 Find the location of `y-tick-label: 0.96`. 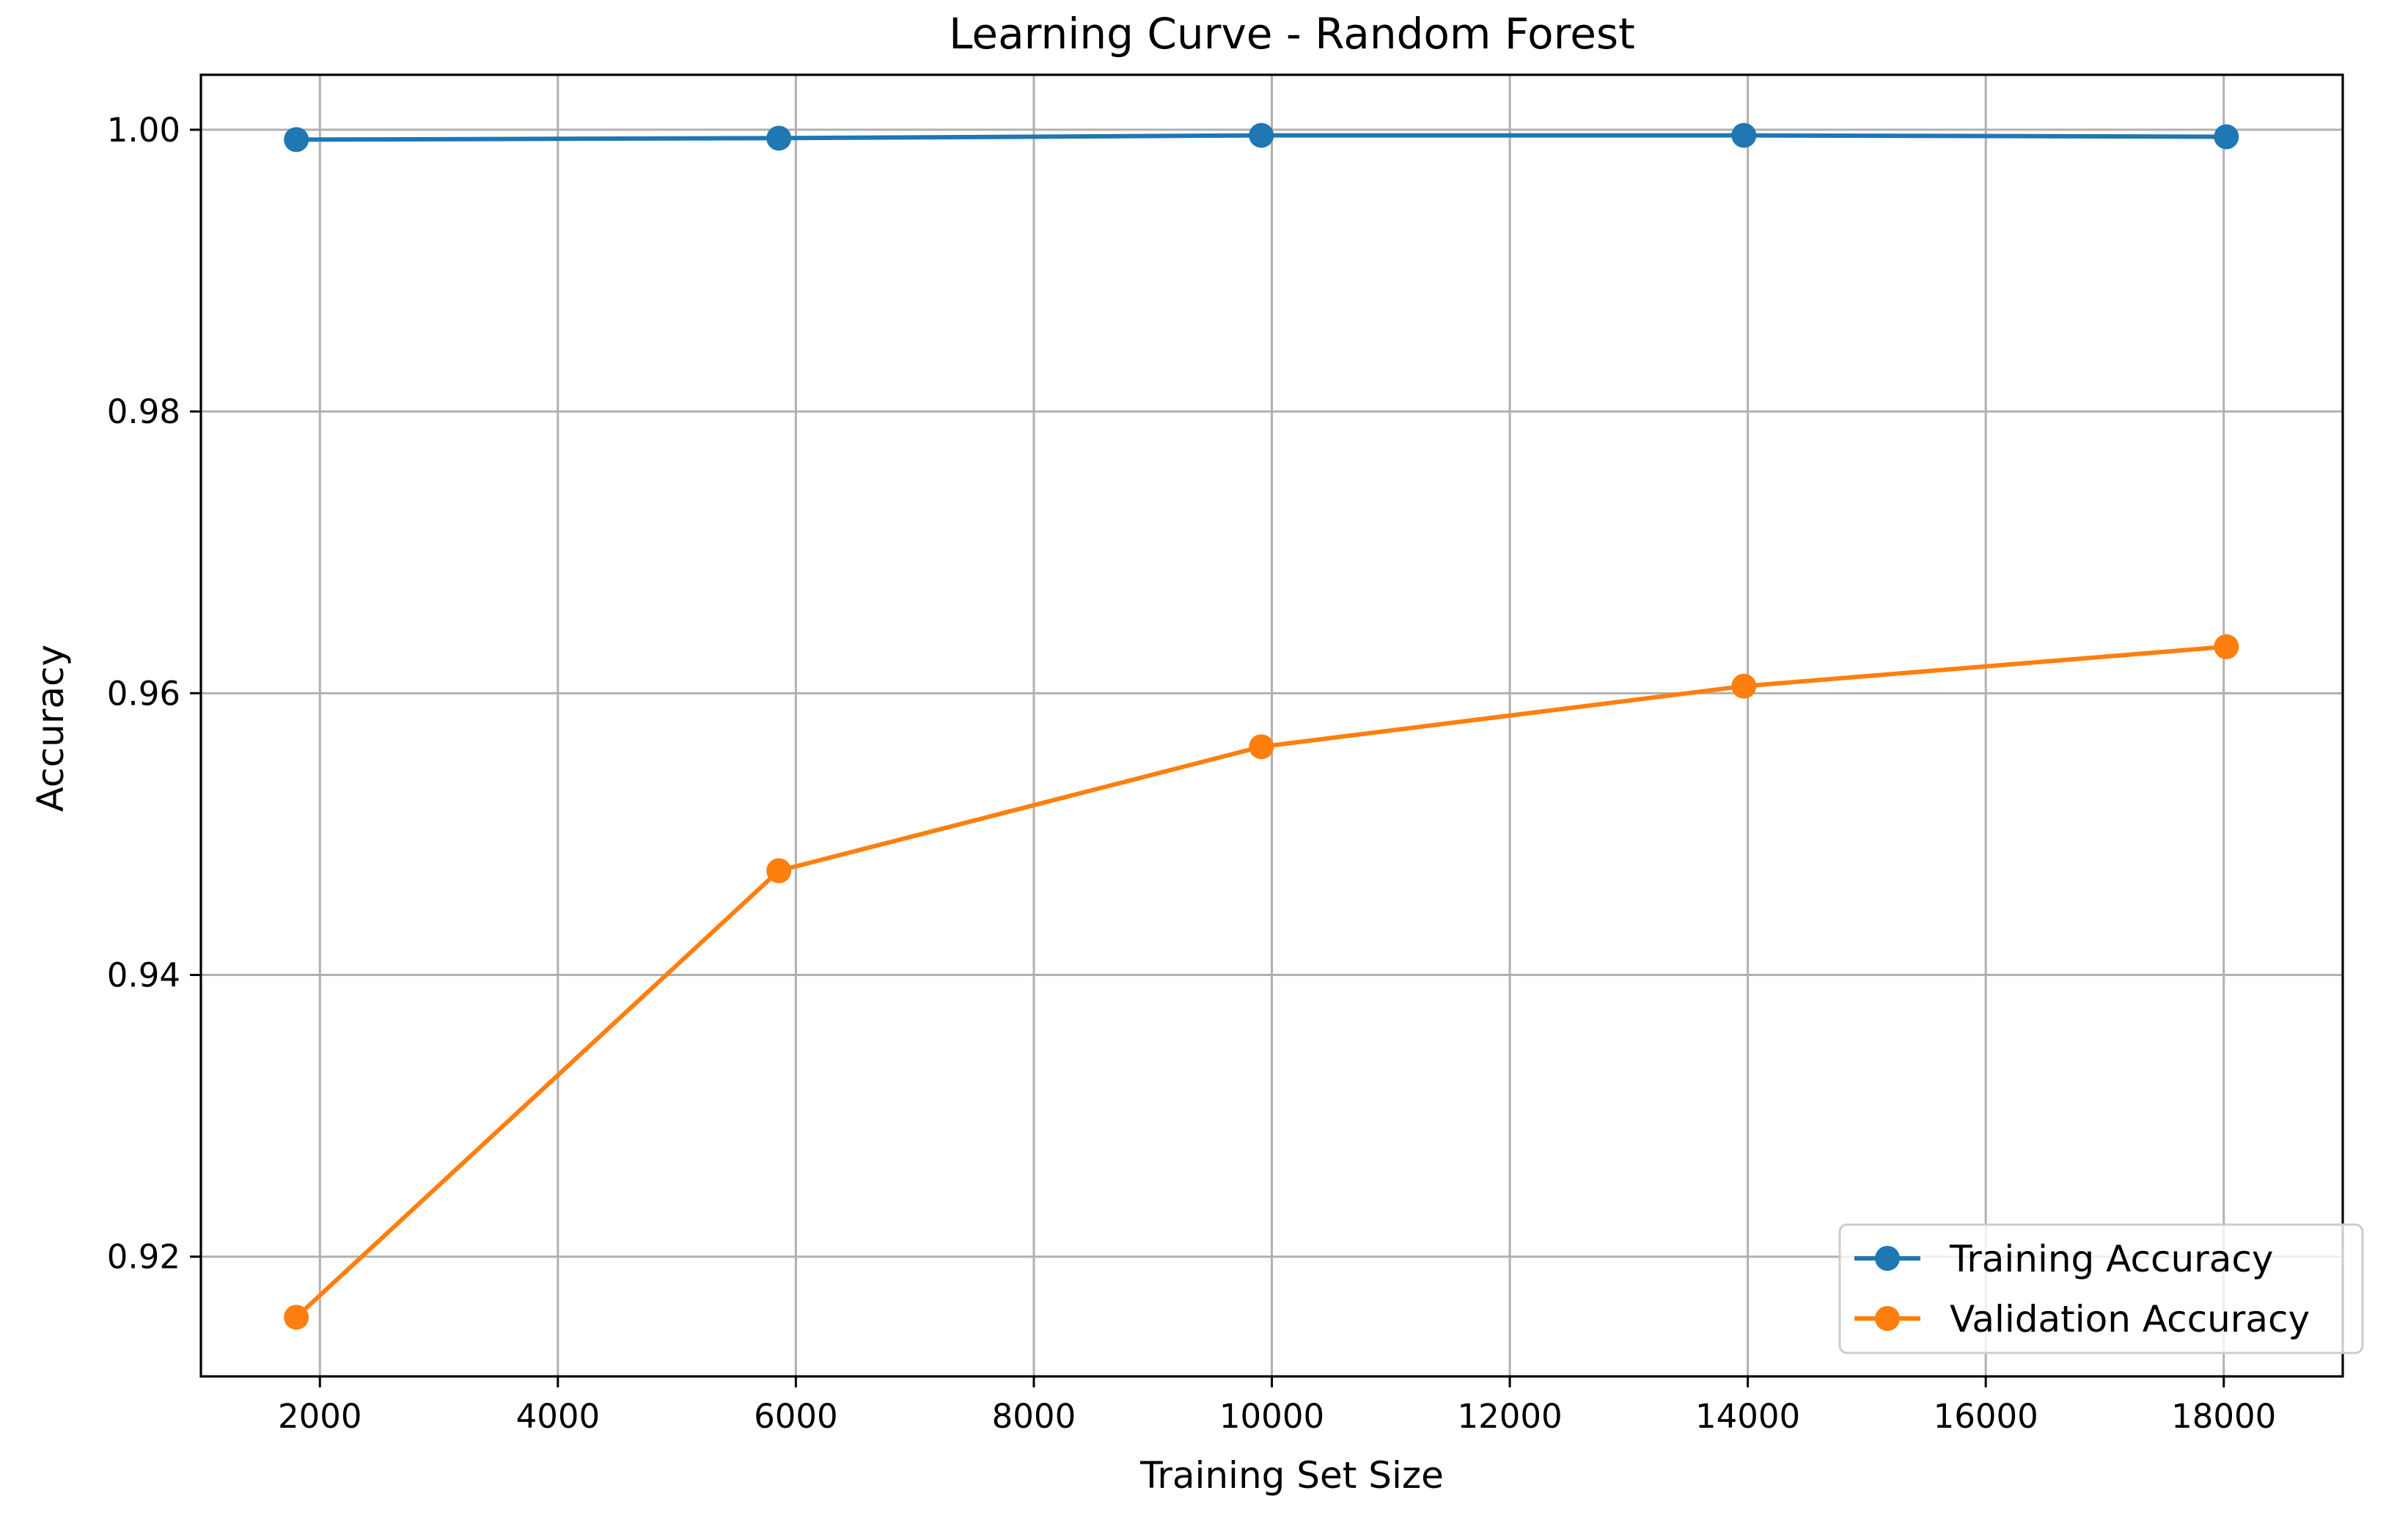

y-tick-label: 0.96 is located at coordinates (143, 693).